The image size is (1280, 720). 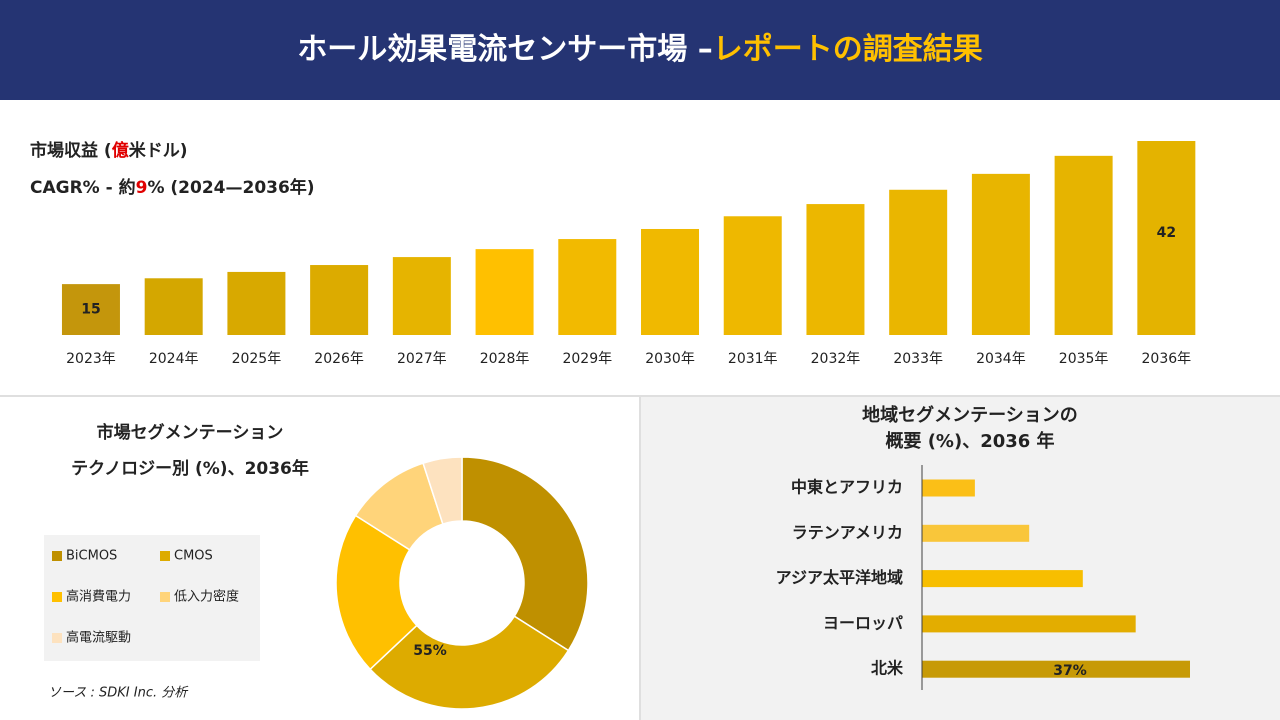 I want to click on y-tick-label: 北米, so click(x=887, y=668).